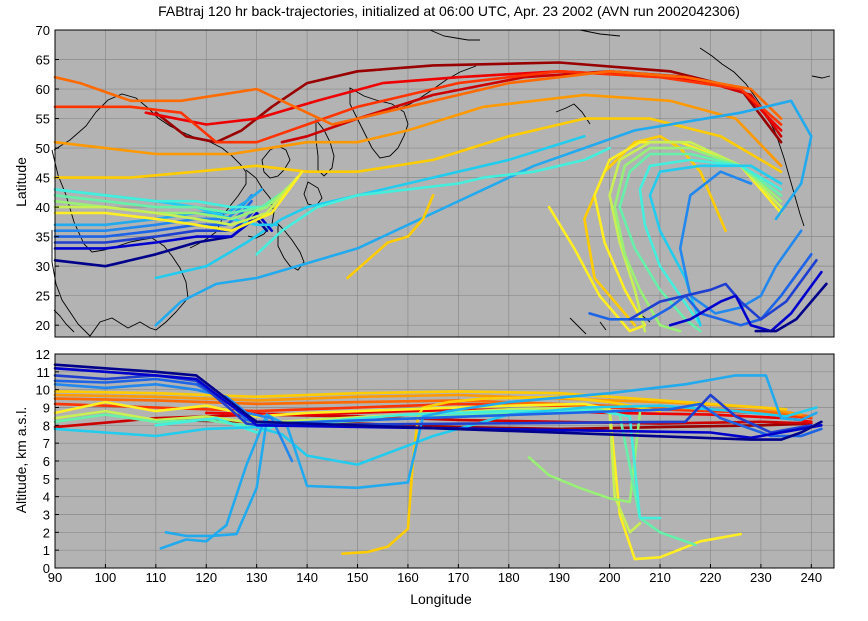 This screenshot has height=621, width=868. What do you see at coordinates (610, 577) in the screenshot?
I see `x-tick-label: 200` at bounding box center [610, 577].